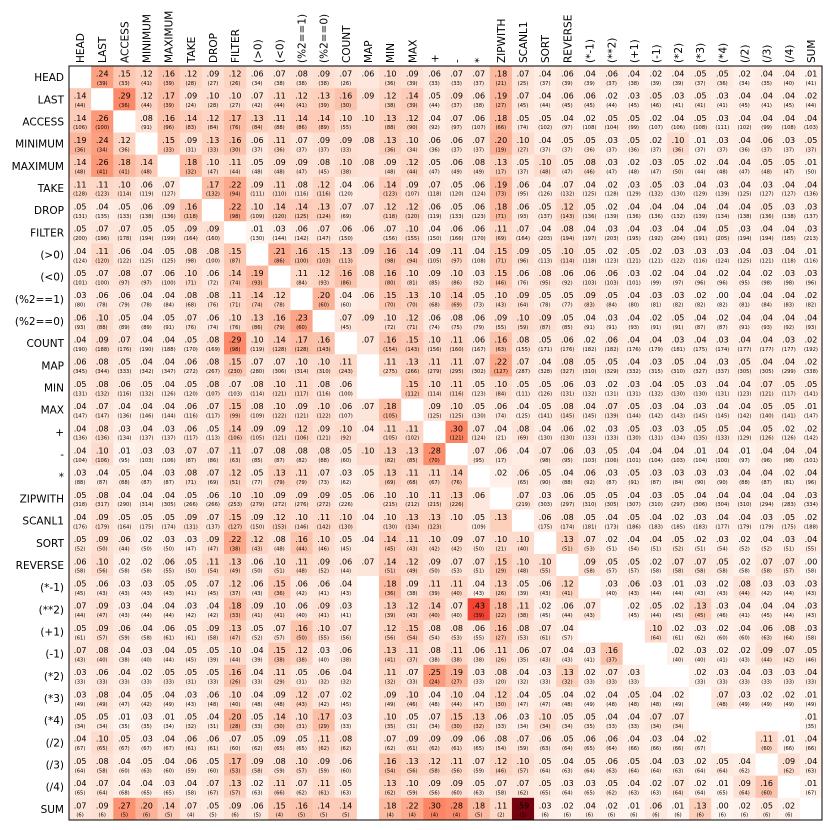 Image resolution: width=830 pixels, height=830 pixels. I want to click on heatmap-cell: .08(20), so click(501, 676).